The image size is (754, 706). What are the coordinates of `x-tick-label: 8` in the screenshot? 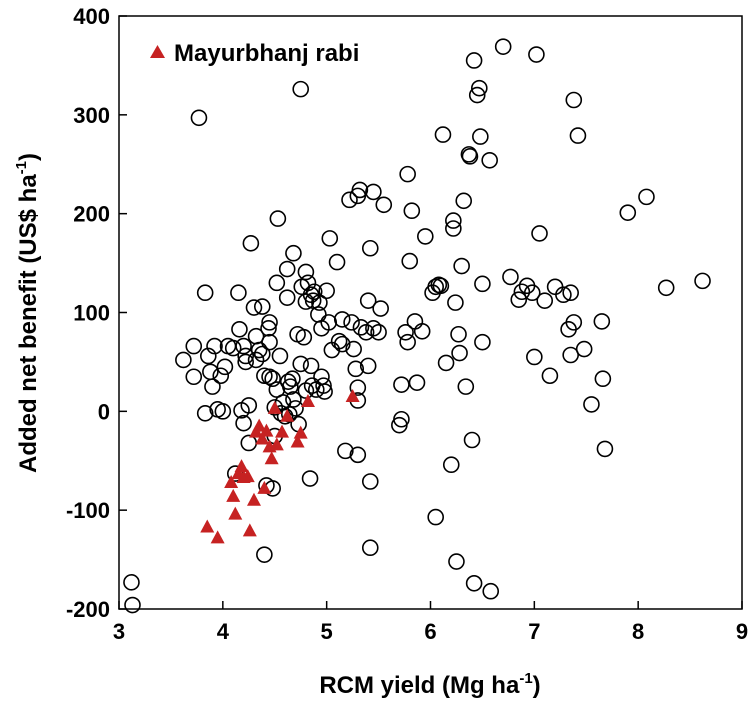 It's located at (638, 631).